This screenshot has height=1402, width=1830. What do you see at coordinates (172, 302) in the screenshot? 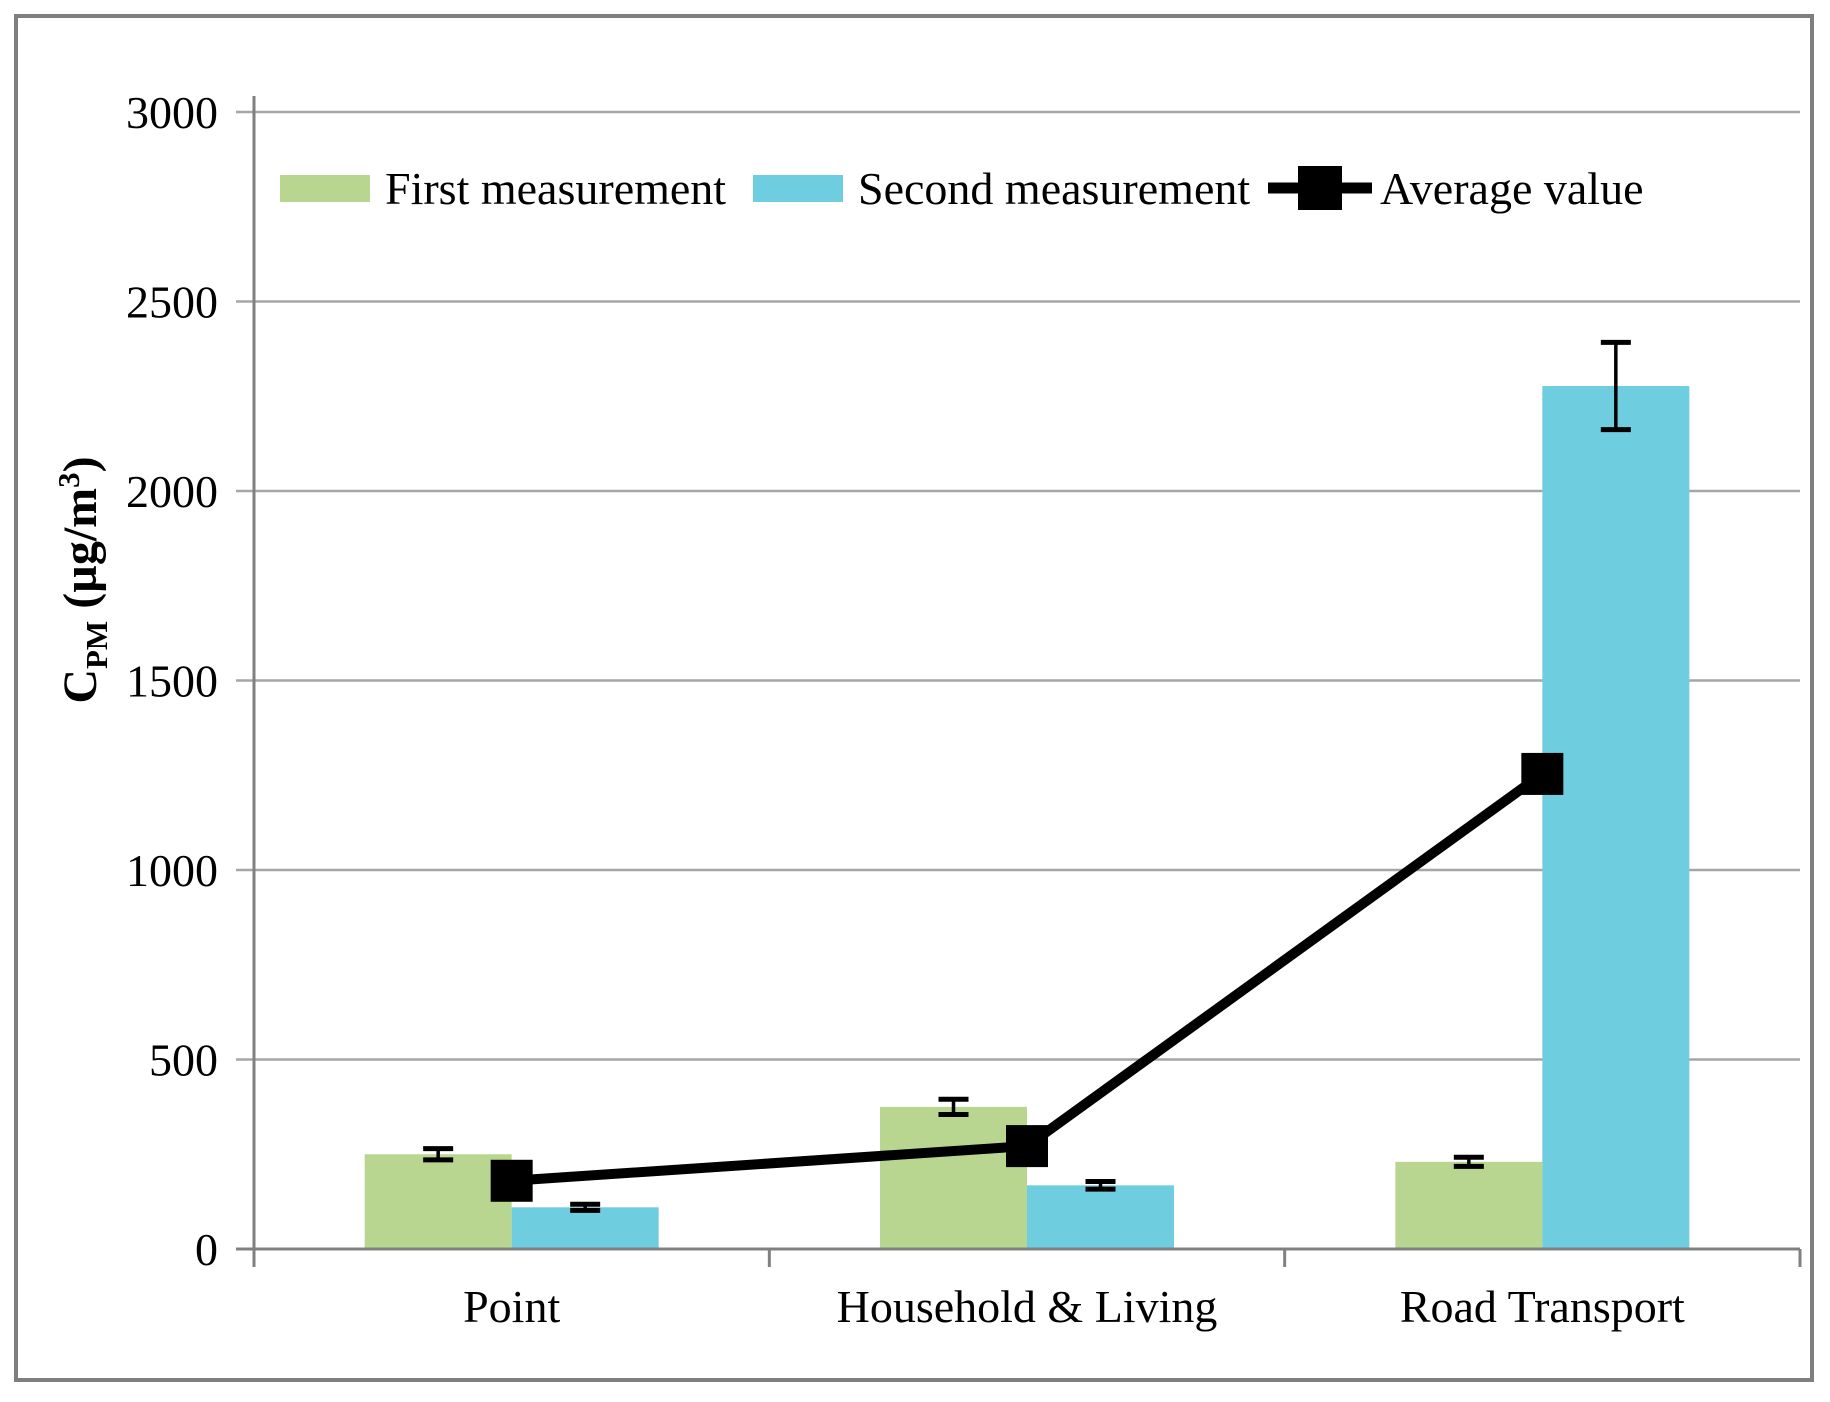
I see `y-tick-label-2500: 2500` at bounding box center [172, 302].